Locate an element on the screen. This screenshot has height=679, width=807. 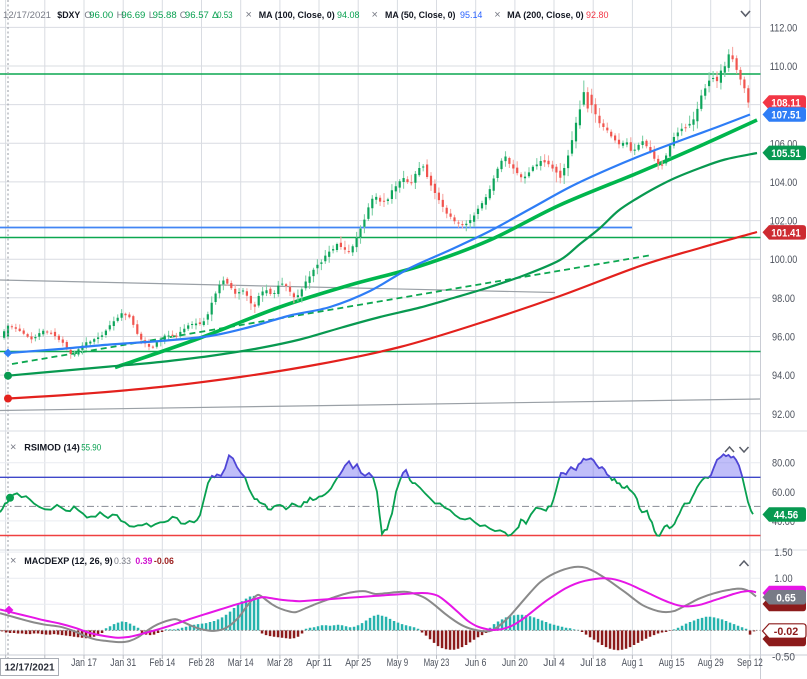
svg-text: May 23 is located at coordinates (437, 663).